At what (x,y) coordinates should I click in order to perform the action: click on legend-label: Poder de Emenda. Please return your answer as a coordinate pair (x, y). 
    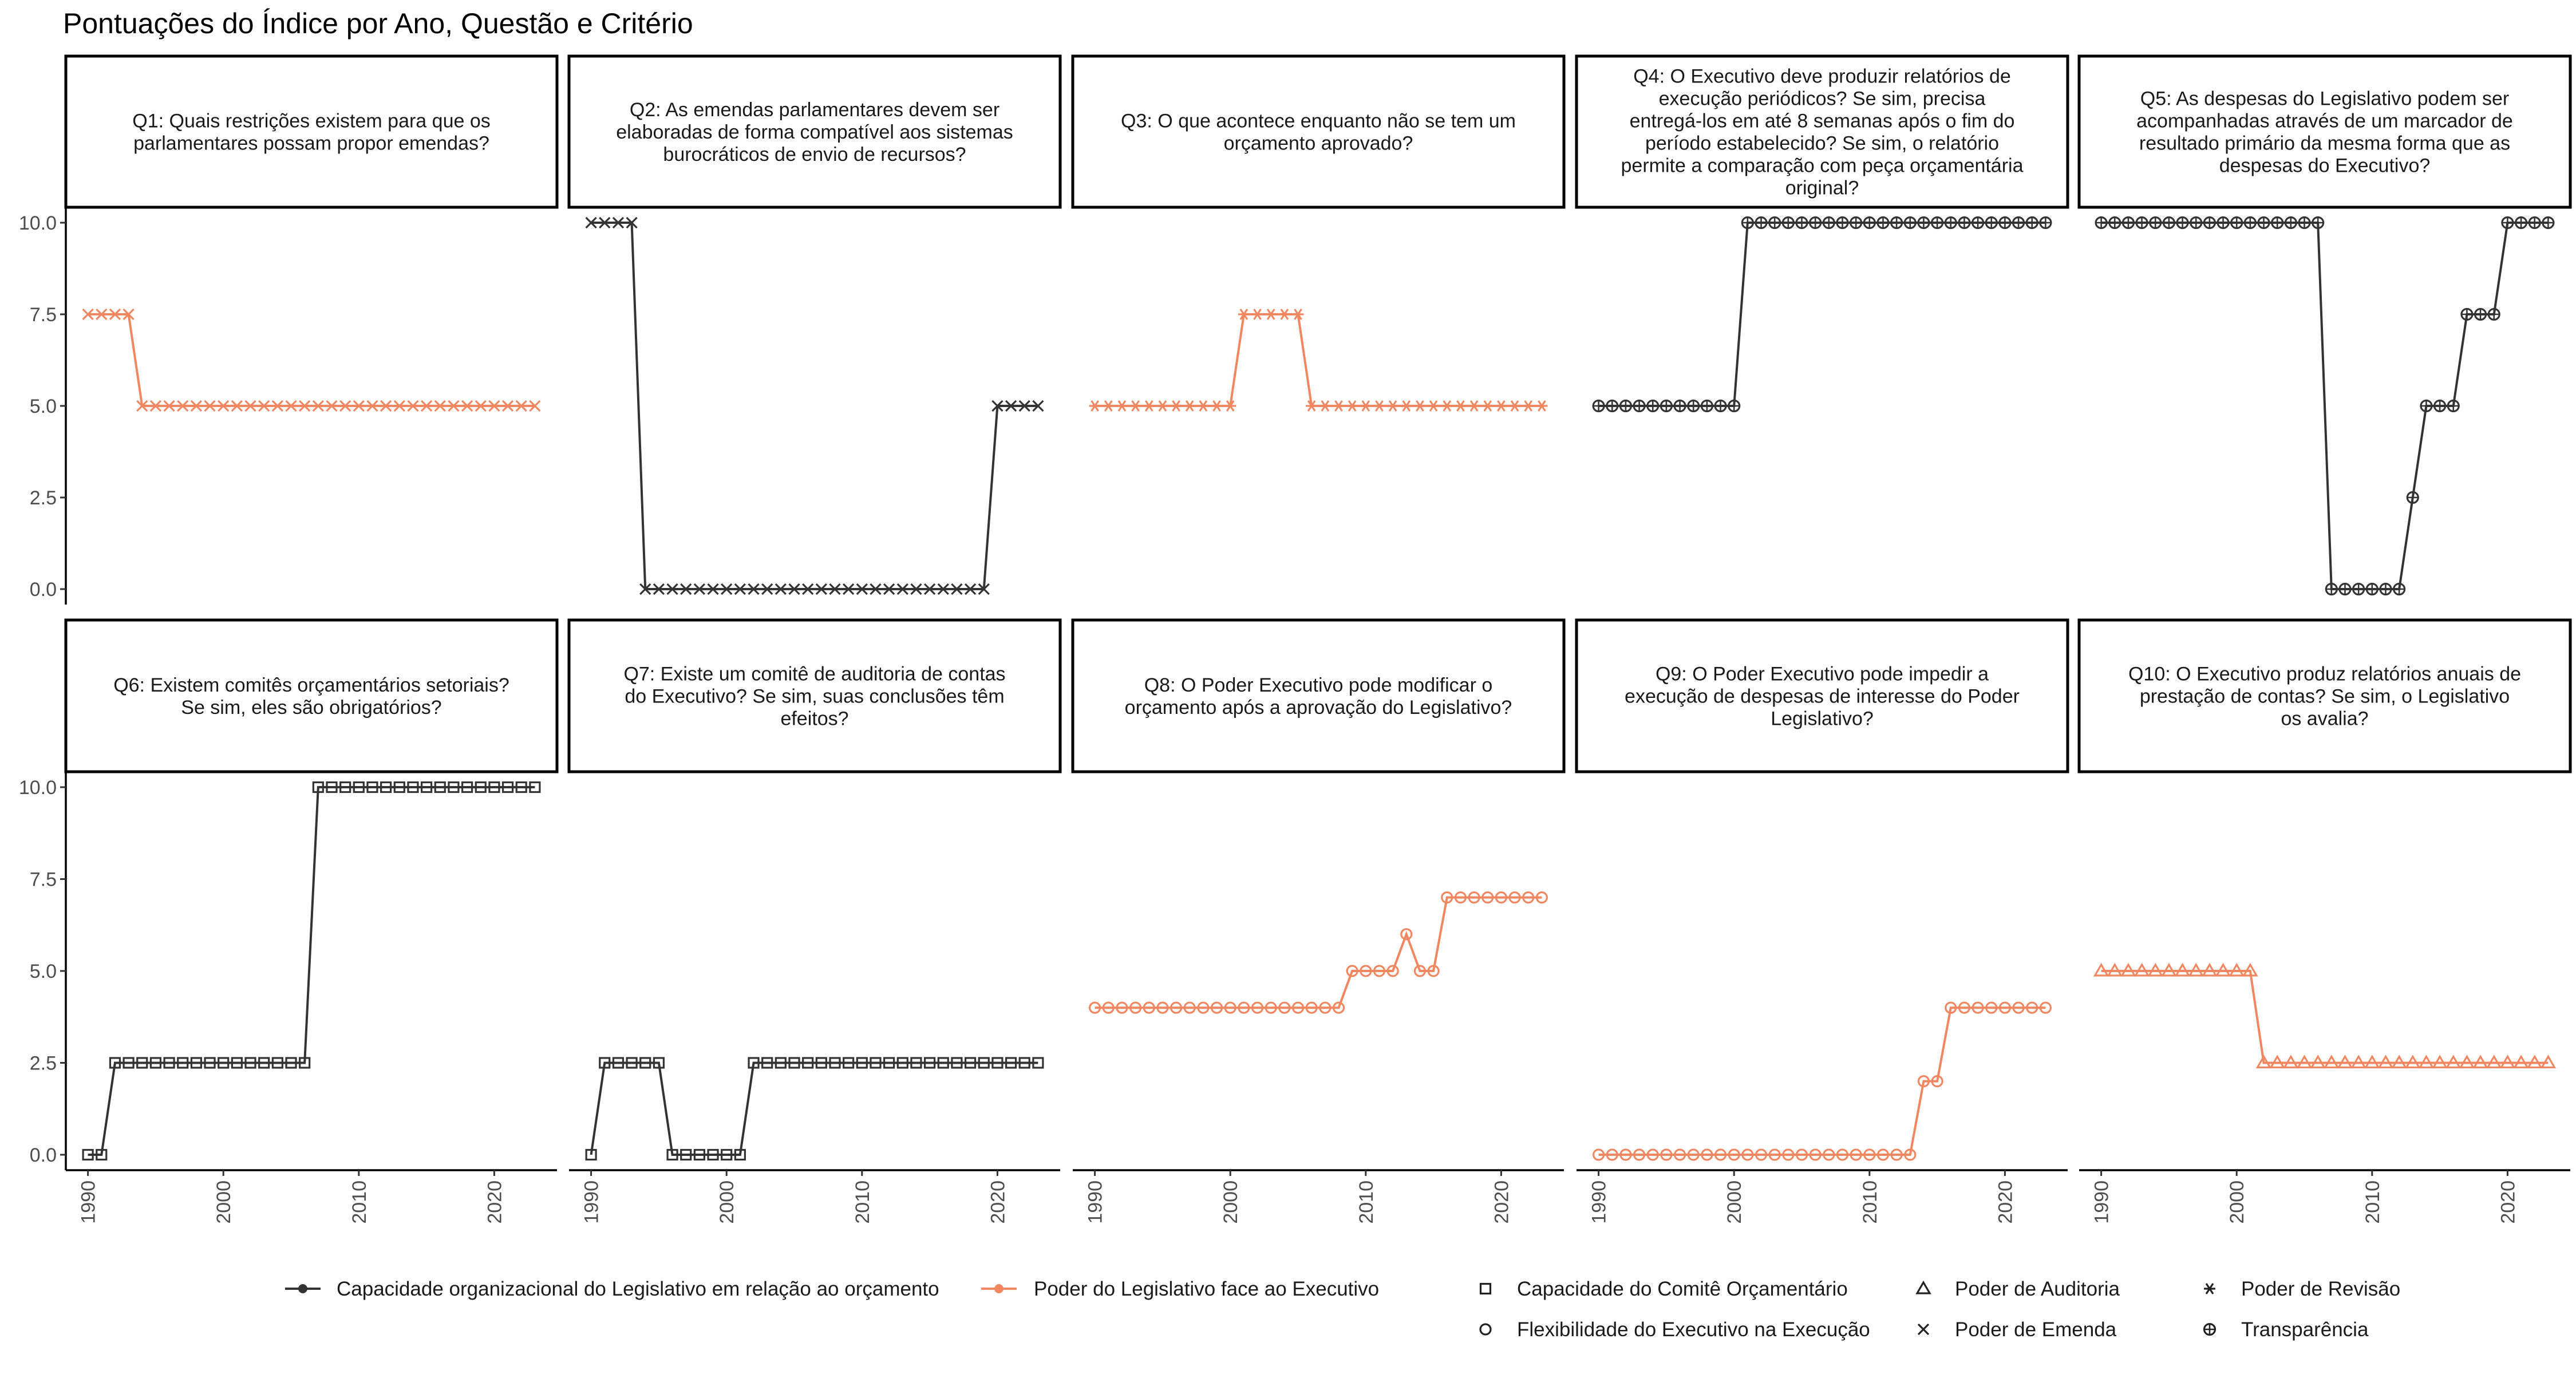
    Looking at the image, I should click on (2036, 1329).